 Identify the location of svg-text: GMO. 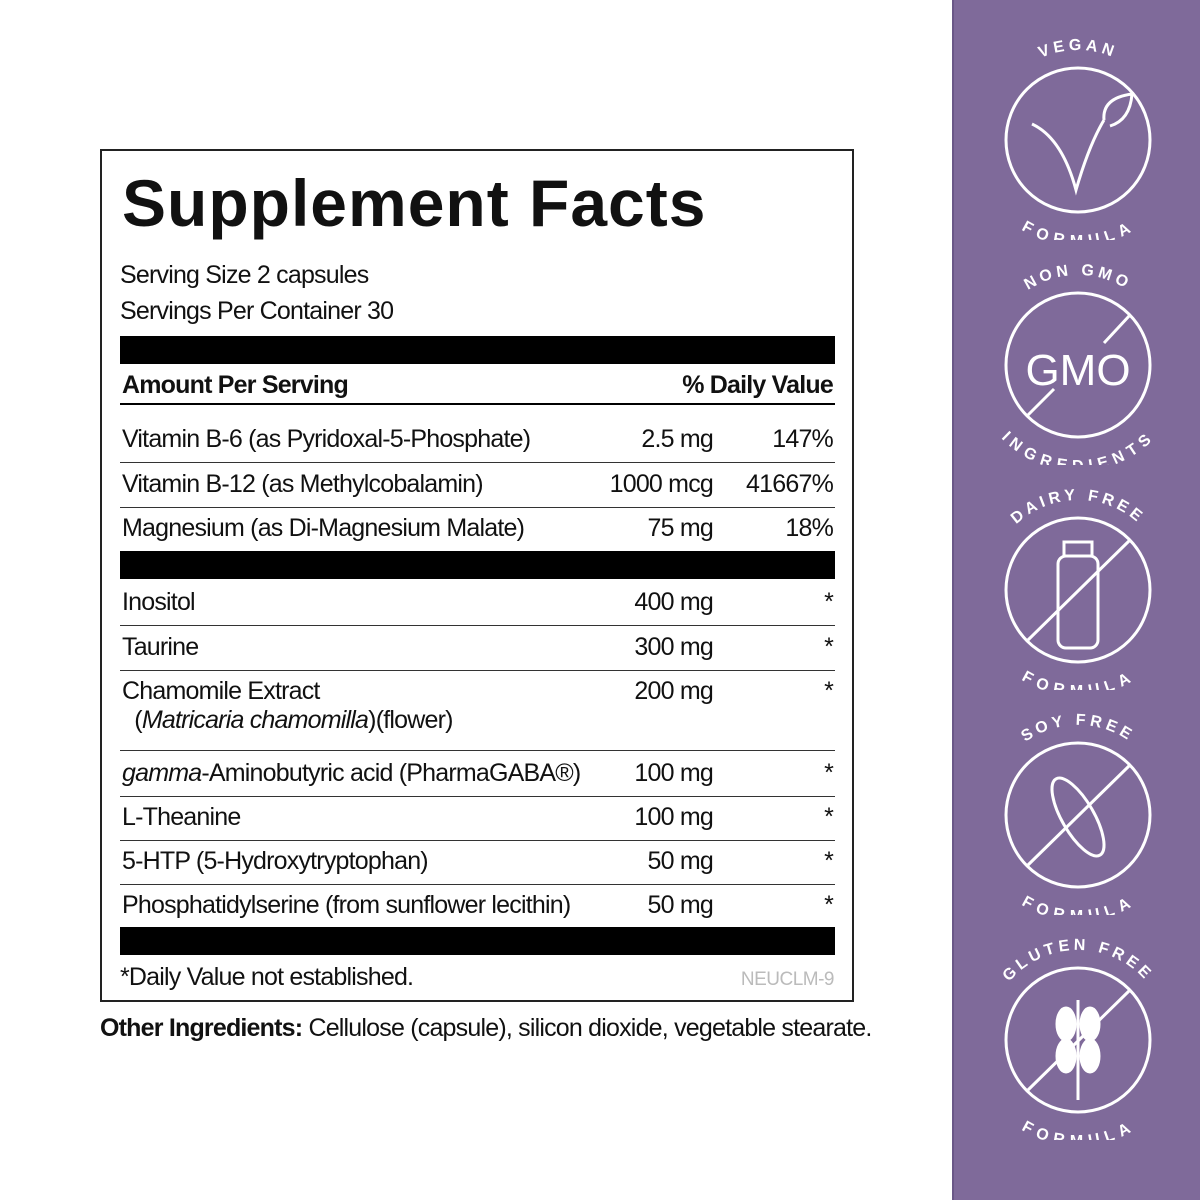
(1077, 370).